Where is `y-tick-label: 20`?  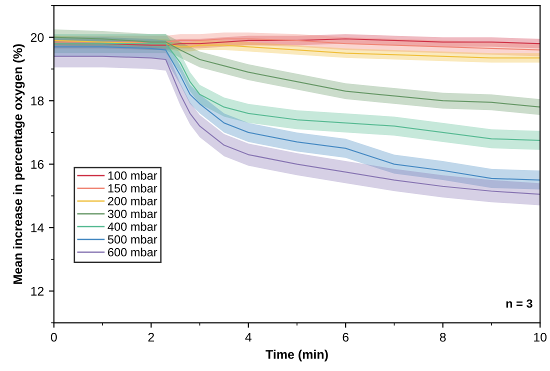
y-tick-label: 20 is located at coordinates (37, 37).